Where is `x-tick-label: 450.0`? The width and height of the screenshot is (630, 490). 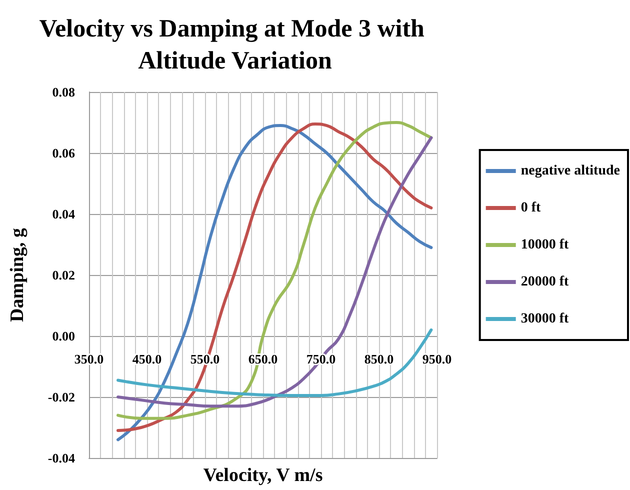 x-tick-label: 450.0 is located at coordinates (147, 359).